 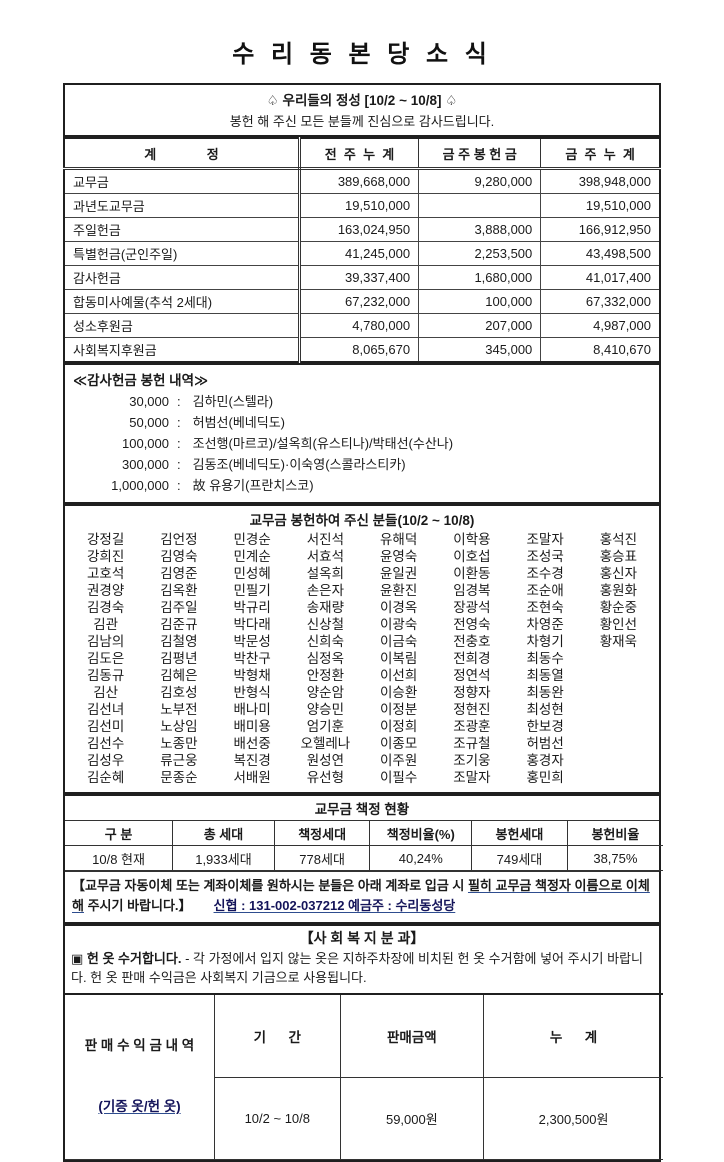 What do you see at coordinates (179, 422) in the screenshot?
I see `thanksgiving-colon: :` at bounding box center [179, 422].